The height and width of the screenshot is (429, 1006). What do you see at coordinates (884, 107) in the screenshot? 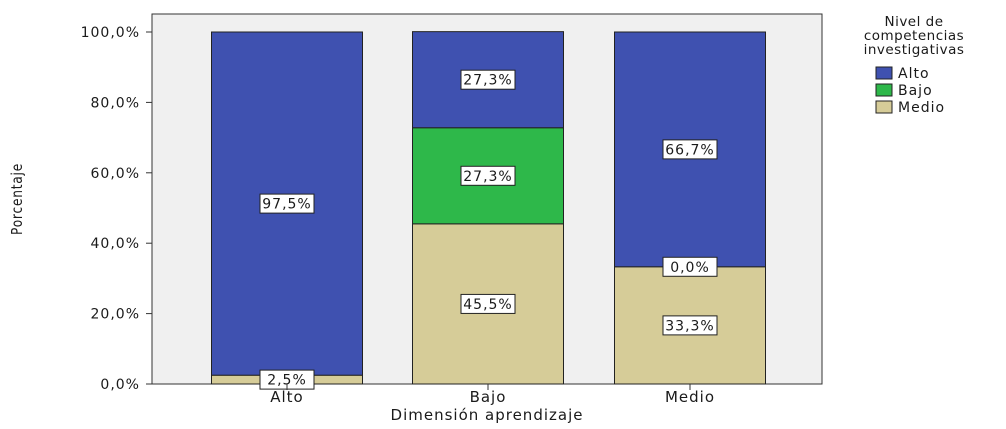
I see `legend-swatch-medio` at bounding box center [884, 107].